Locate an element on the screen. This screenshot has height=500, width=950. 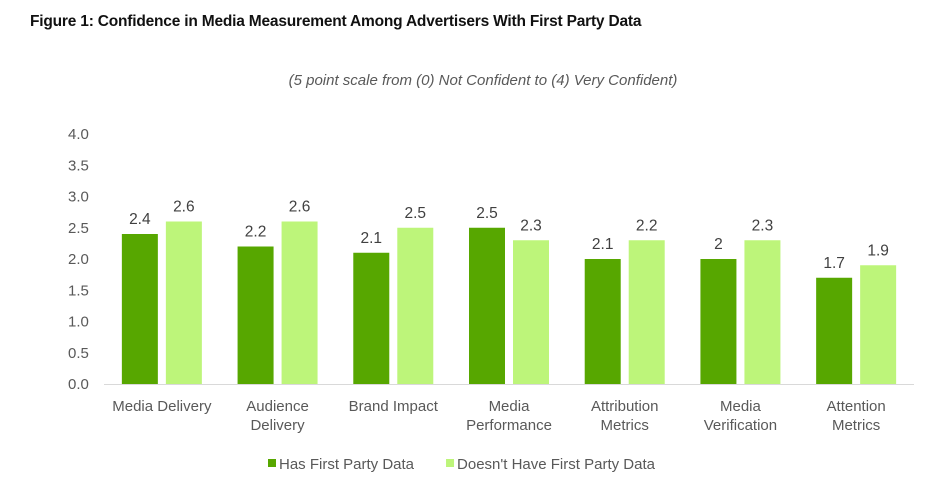
x-tick-label: Verification is located at coordinates (740, 425).